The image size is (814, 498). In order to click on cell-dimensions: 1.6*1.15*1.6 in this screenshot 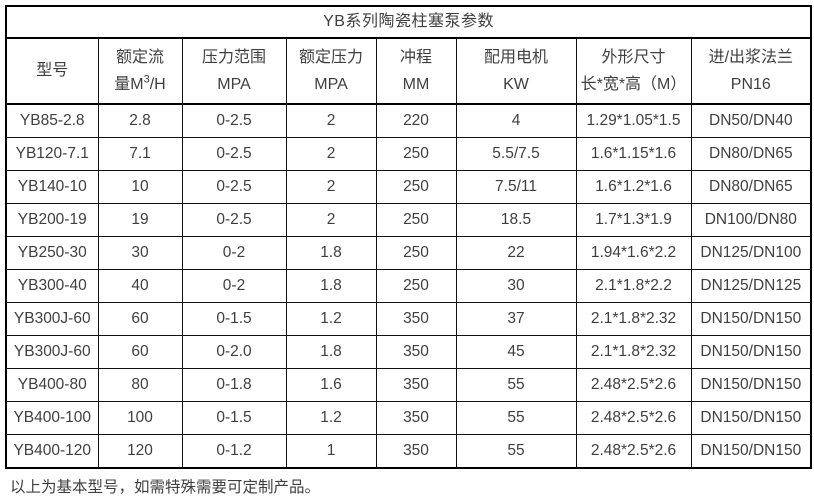, I will do `click(633, 154)`.